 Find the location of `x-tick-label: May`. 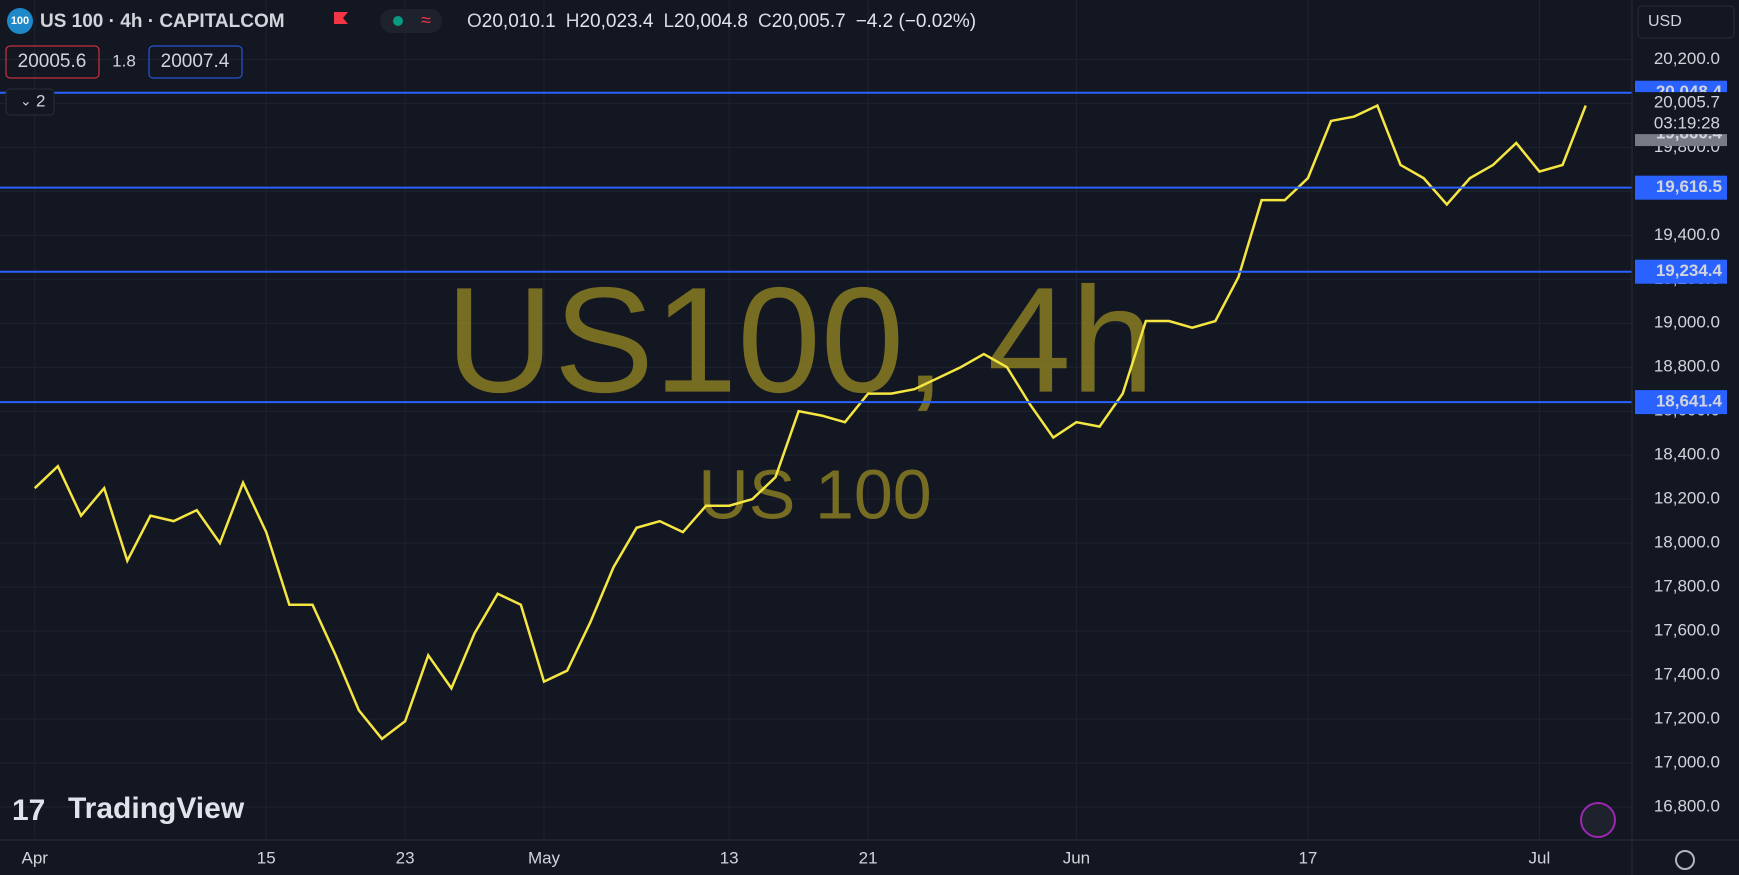

x-tick-label: May is located at coordinates (544, 857).